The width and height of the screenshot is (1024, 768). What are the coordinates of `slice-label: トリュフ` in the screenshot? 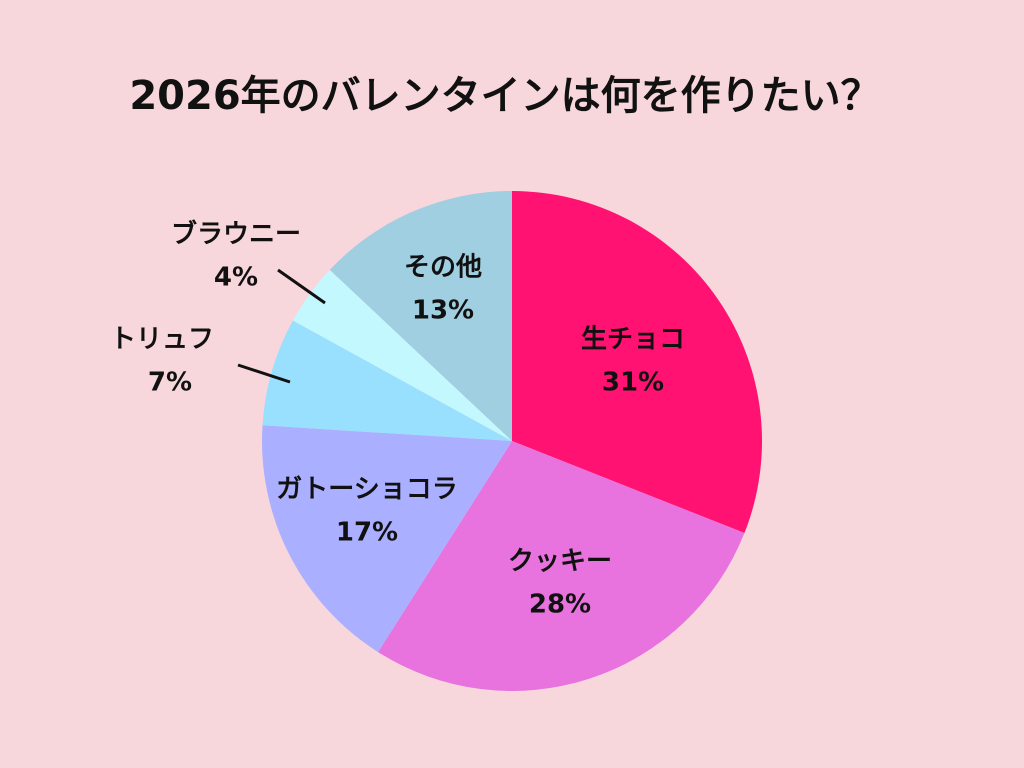 It's located at (162, 340).